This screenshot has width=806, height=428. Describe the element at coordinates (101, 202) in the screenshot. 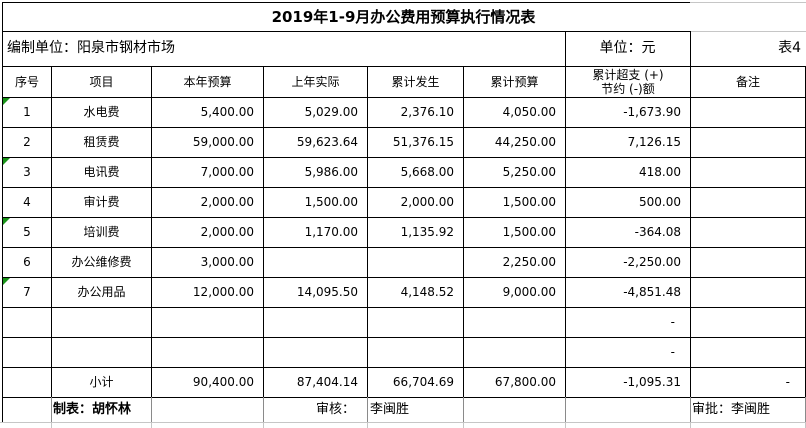

I see `table-cell: 审计费` at that location.